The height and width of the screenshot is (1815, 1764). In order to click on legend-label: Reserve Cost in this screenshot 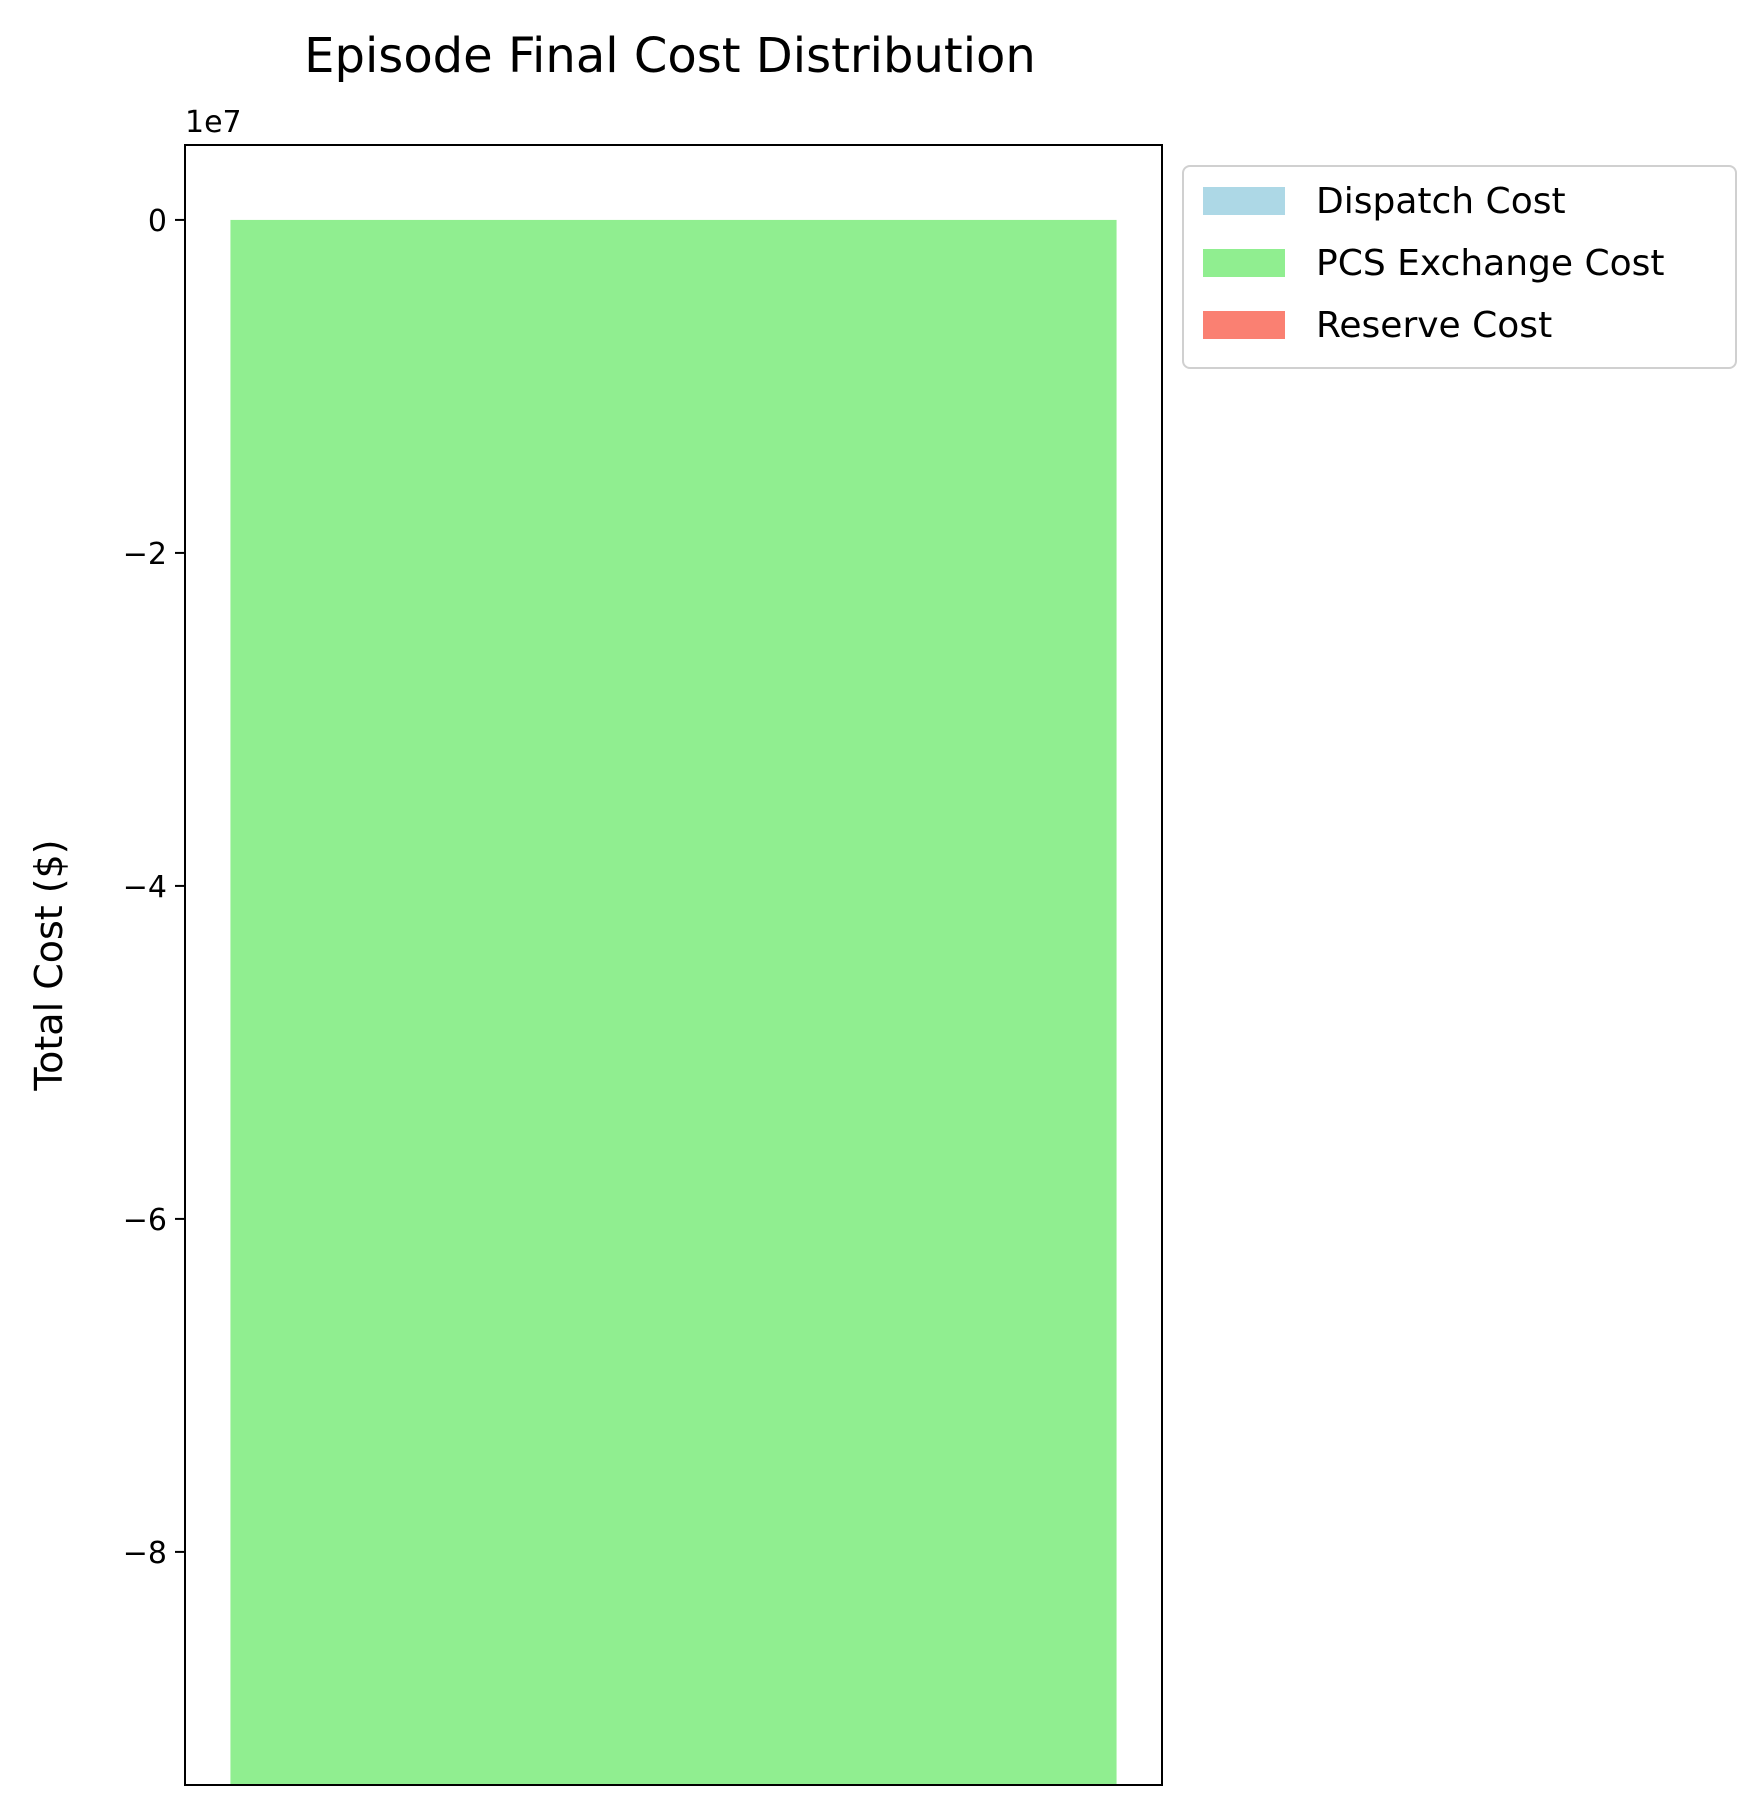, I will do `click(1434, 325)`.